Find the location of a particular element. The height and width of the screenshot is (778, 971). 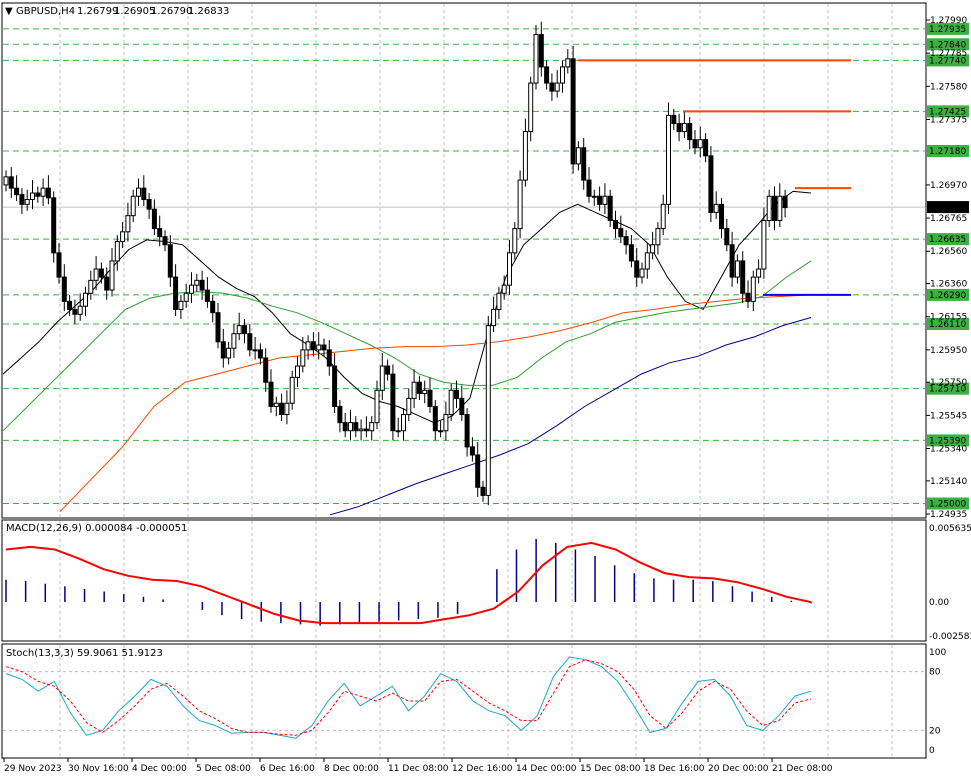

price-axis-label: 1.27785 is located at coordinates (948, 54).